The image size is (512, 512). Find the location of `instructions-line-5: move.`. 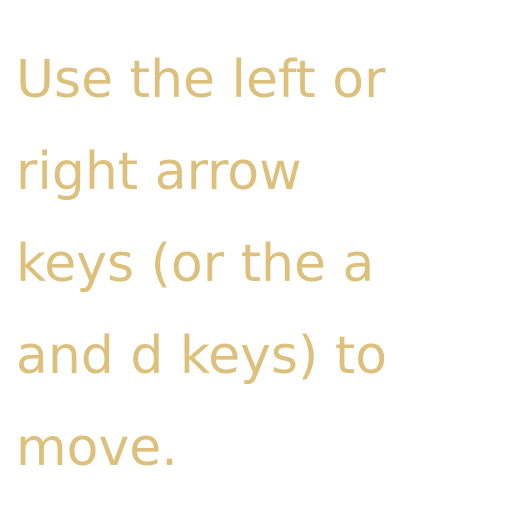

instructions-line-5: move. is located at coordinates (97, 448).